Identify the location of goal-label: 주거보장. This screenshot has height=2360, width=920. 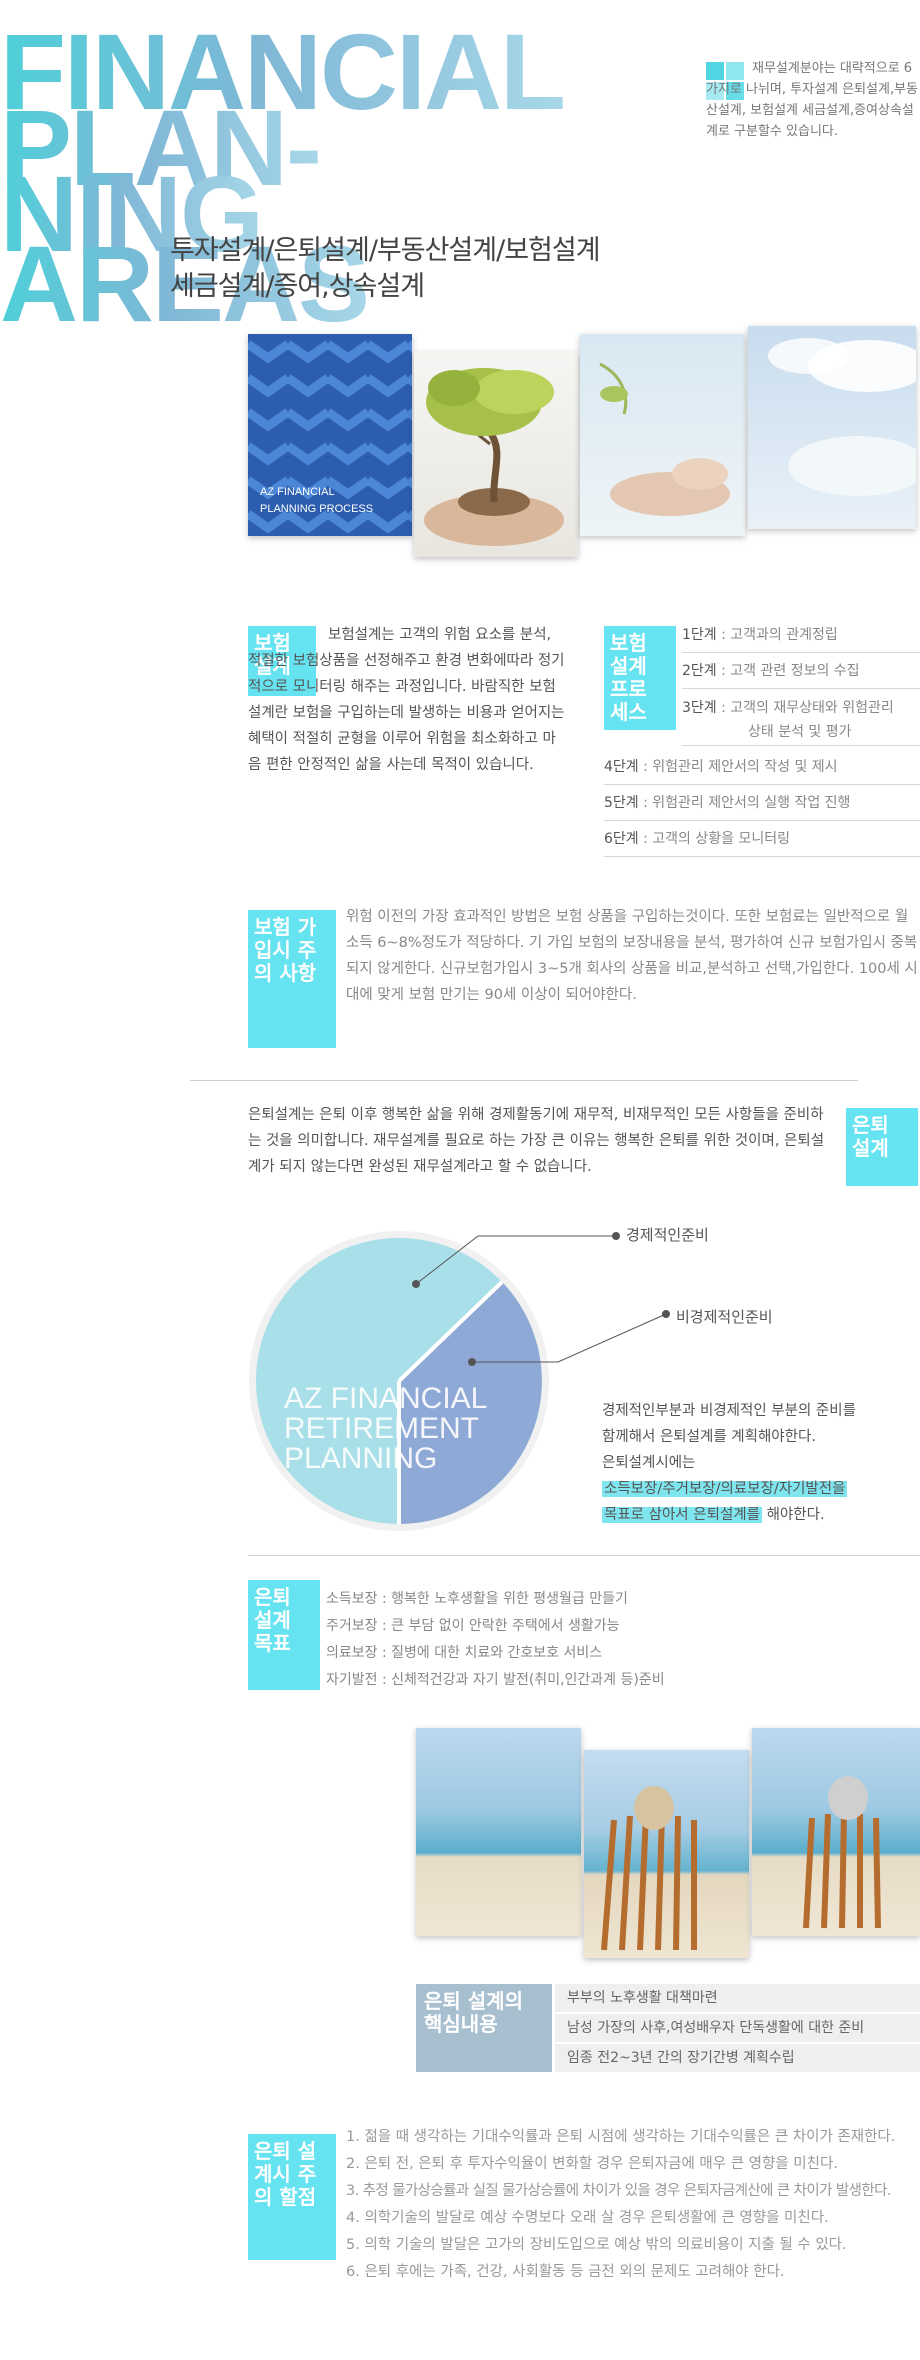
(352, 1626).